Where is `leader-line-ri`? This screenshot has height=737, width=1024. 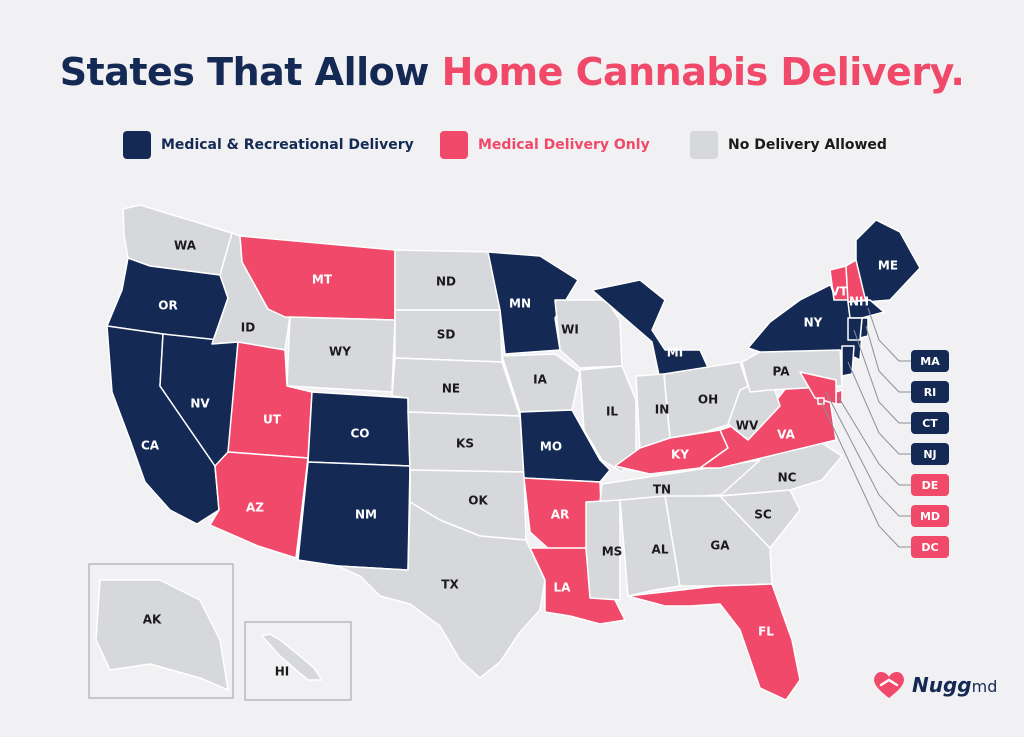
leader-line-ri is located at coordinates (888, 359).